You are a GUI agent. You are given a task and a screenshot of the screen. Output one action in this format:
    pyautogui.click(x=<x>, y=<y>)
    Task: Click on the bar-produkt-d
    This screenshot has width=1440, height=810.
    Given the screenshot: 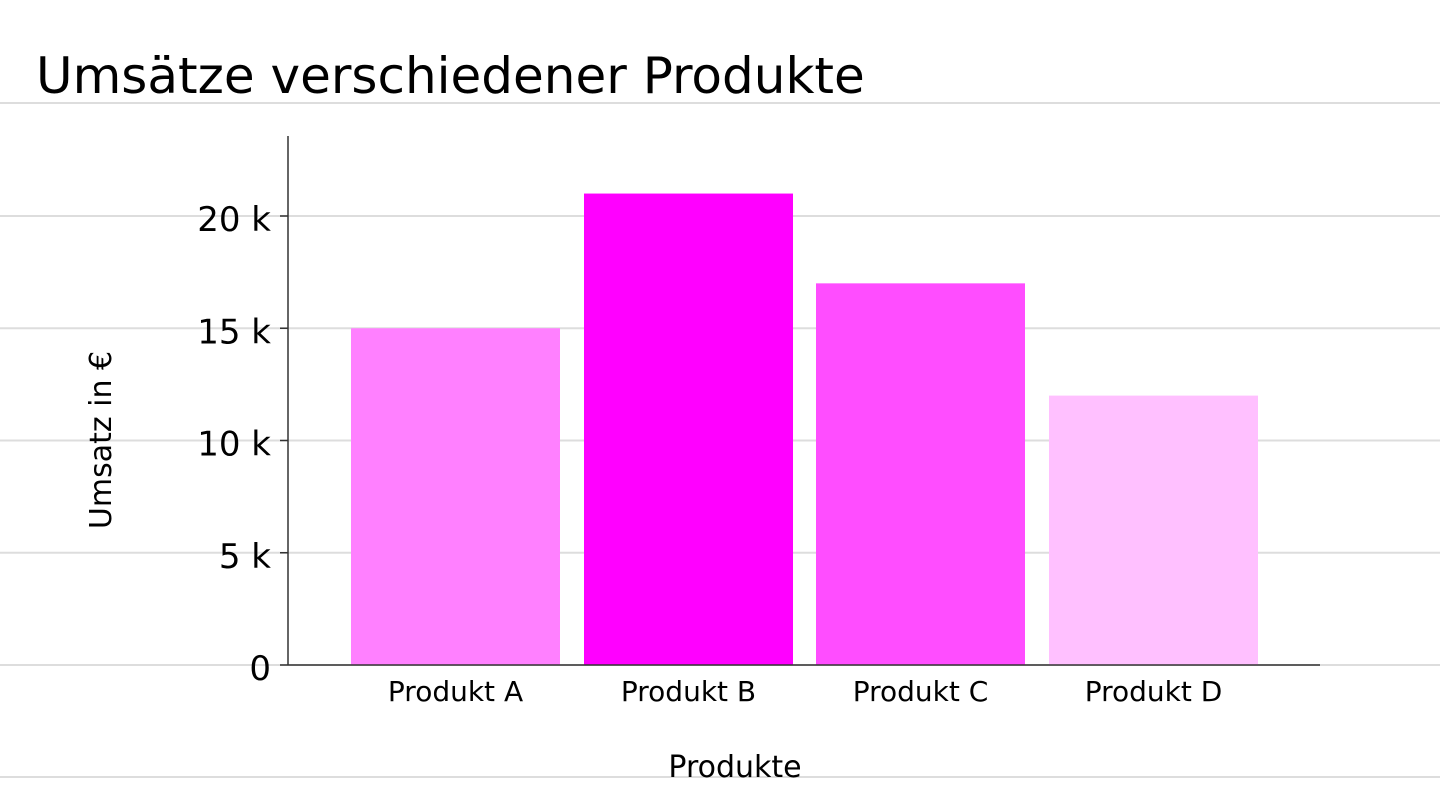 What is the action you would take?
    pyautogui.click(x=1153, y=530)
    